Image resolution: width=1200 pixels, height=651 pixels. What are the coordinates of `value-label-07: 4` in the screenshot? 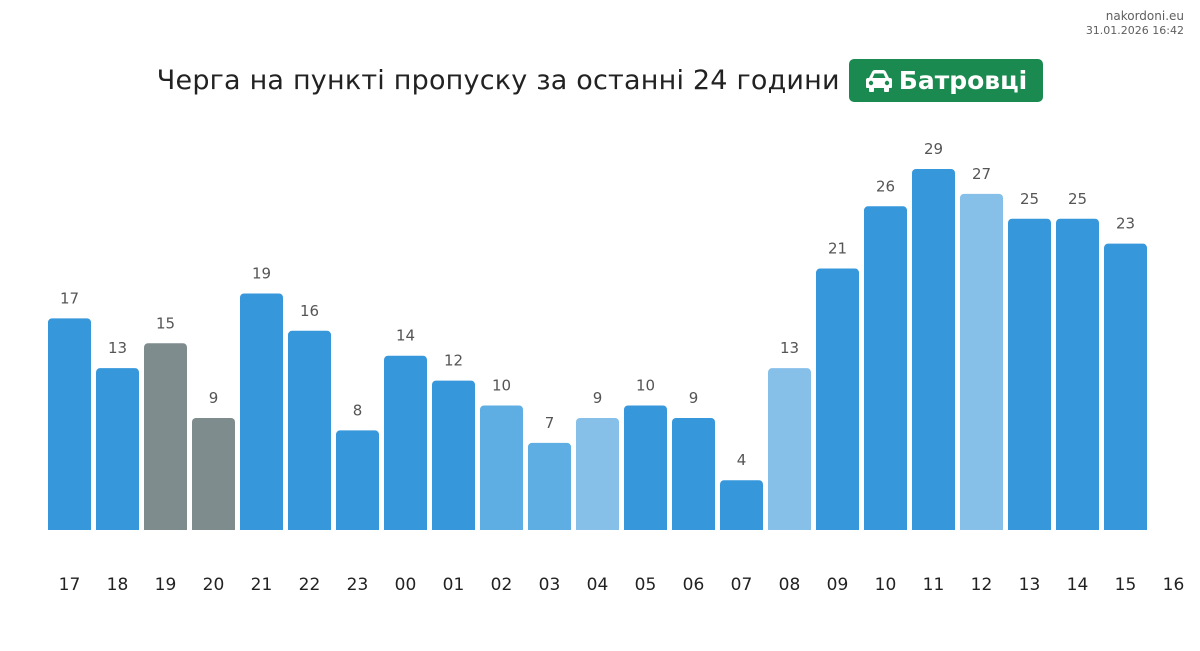 It's located at (742, 460).